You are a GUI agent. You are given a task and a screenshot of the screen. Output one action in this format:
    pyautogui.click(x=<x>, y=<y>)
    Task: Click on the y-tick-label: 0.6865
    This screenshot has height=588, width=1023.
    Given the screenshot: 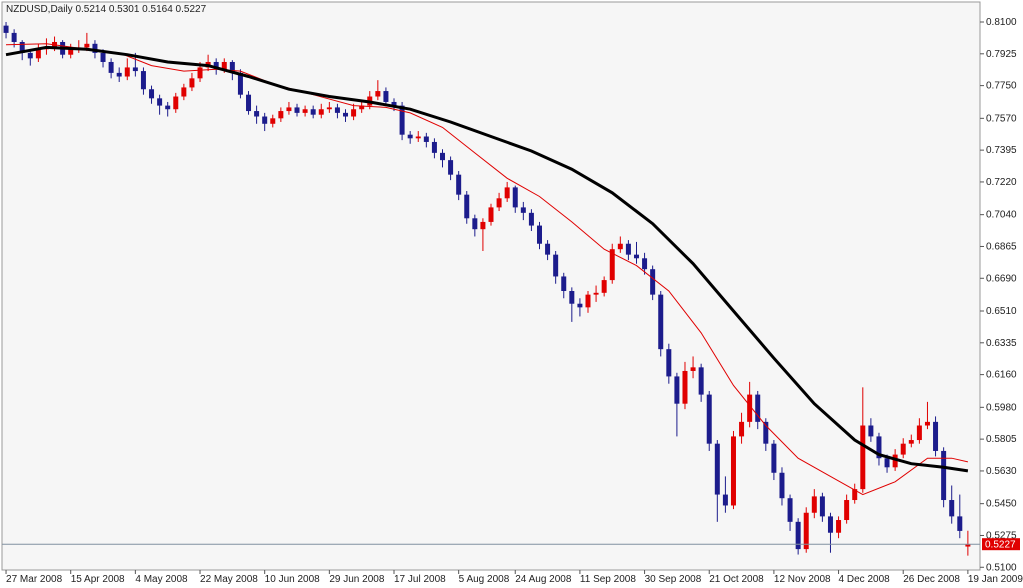 What is the action you would take?
    pyautogui.click(x=1001, y=246)
    